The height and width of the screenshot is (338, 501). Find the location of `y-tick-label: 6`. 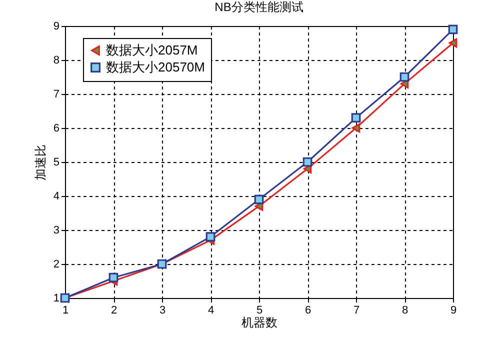

y-tick-label: 6 is located at coordinates (56, 128).